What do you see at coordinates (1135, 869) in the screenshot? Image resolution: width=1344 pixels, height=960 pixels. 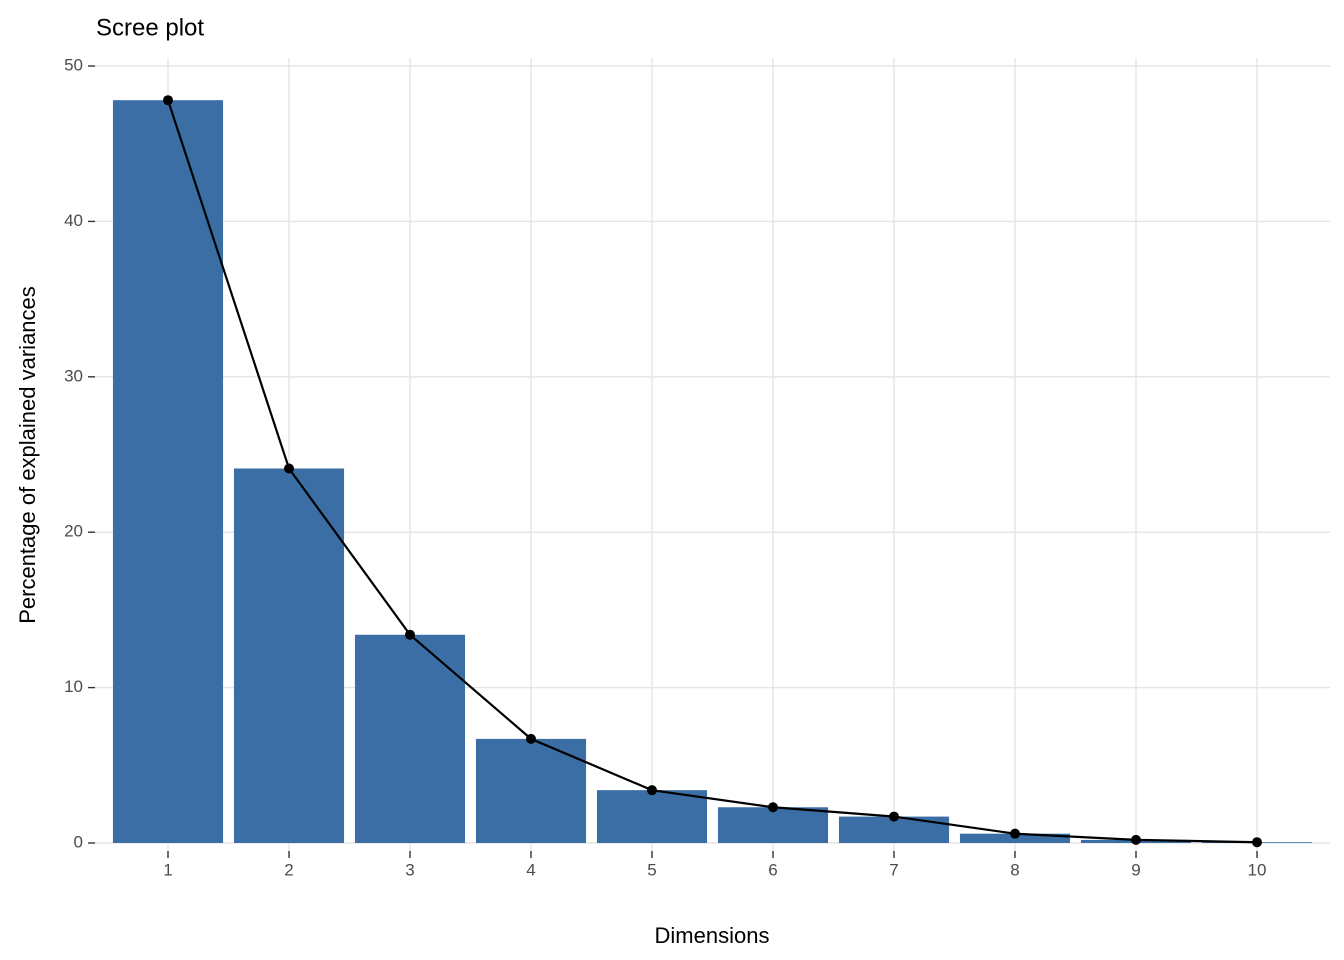 I see `x-tick-label: 9` at bounding box center [1135, 869].